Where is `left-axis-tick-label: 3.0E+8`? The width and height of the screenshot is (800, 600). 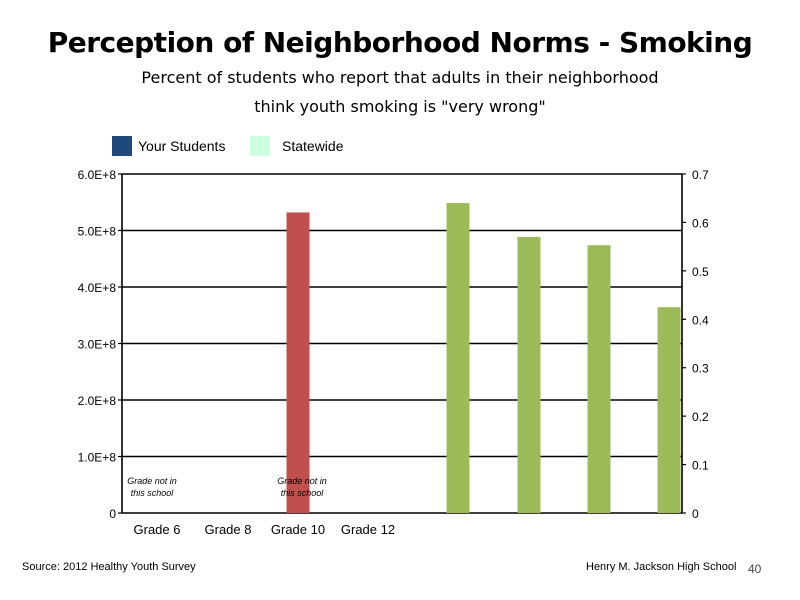 left-axis-tick-label: 3.0E+8 is located at coordinates (97, 345).